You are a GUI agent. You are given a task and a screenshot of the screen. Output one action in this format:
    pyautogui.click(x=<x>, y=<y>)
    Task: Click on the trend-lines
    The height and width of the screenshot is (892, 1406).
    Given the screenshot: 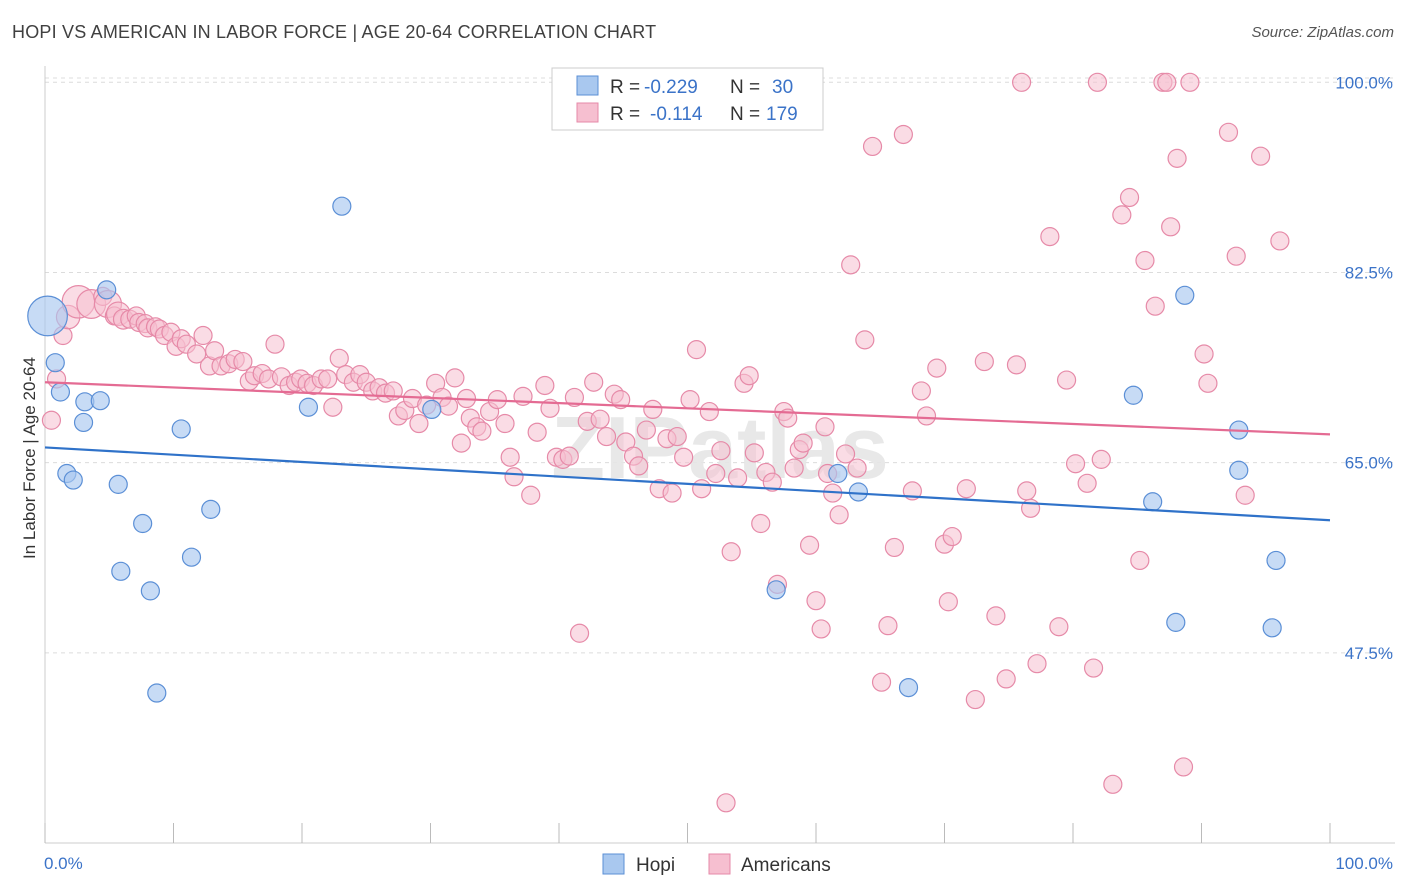 What is the action you would take?
    pyautogui.click(x=687, y=451)
    